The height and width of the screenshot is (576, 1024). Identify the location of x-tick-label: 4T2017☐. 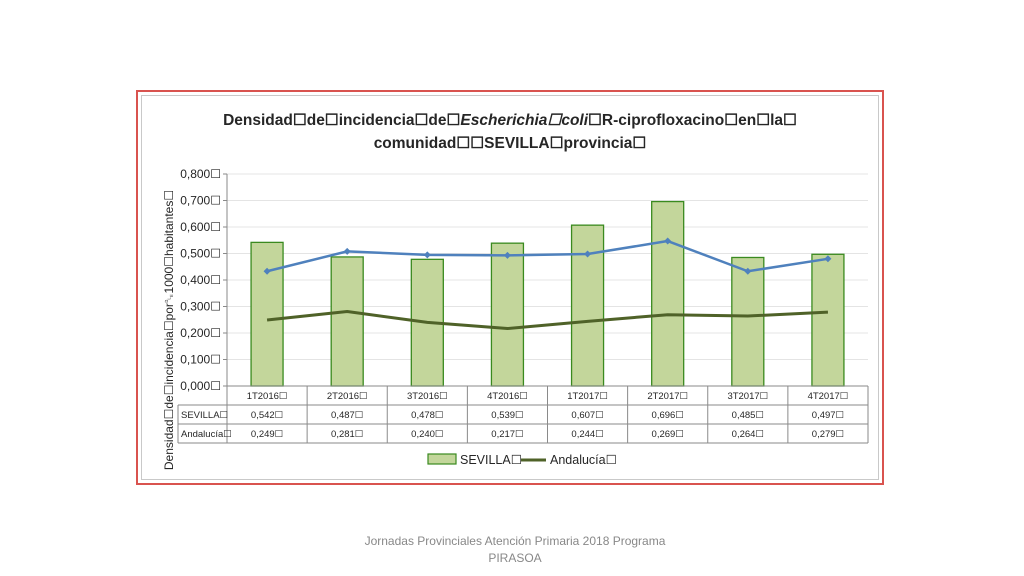
(828, 396).